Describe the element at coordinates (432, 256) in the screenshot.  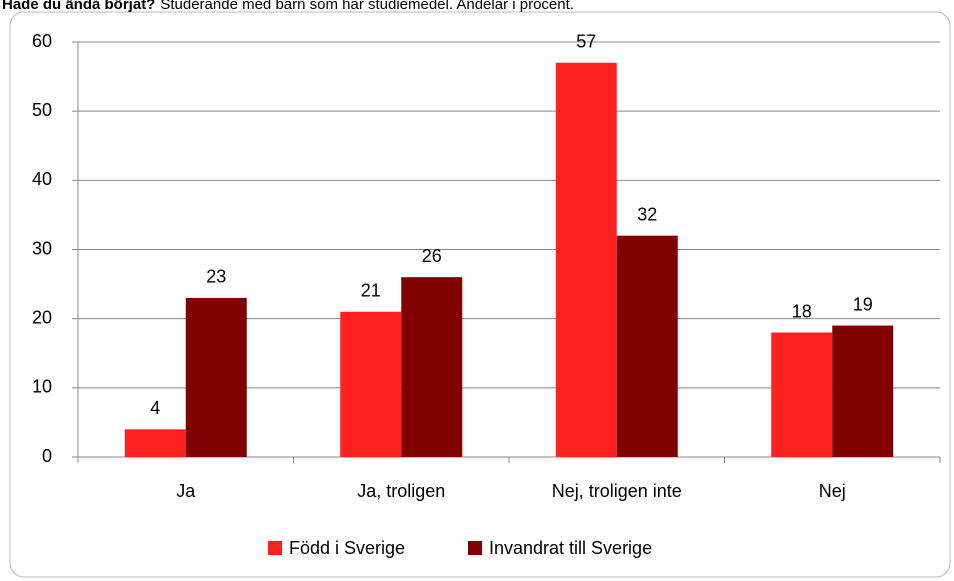
I see `data-label: 26` at that location.